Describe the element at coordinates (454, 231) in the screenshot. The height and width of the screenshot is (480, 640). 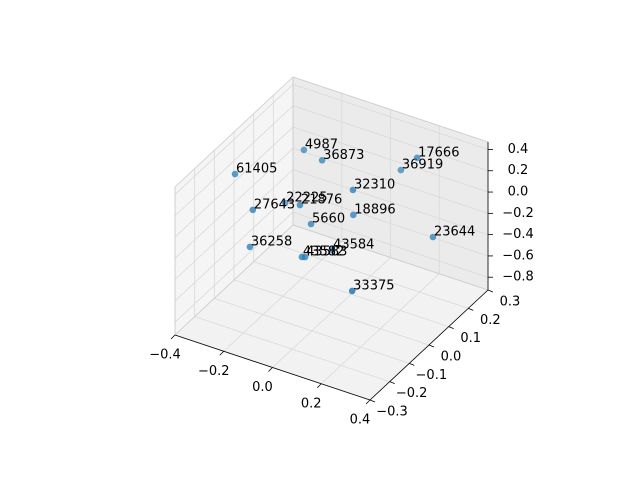
I see `point-label: 23644` at that location.